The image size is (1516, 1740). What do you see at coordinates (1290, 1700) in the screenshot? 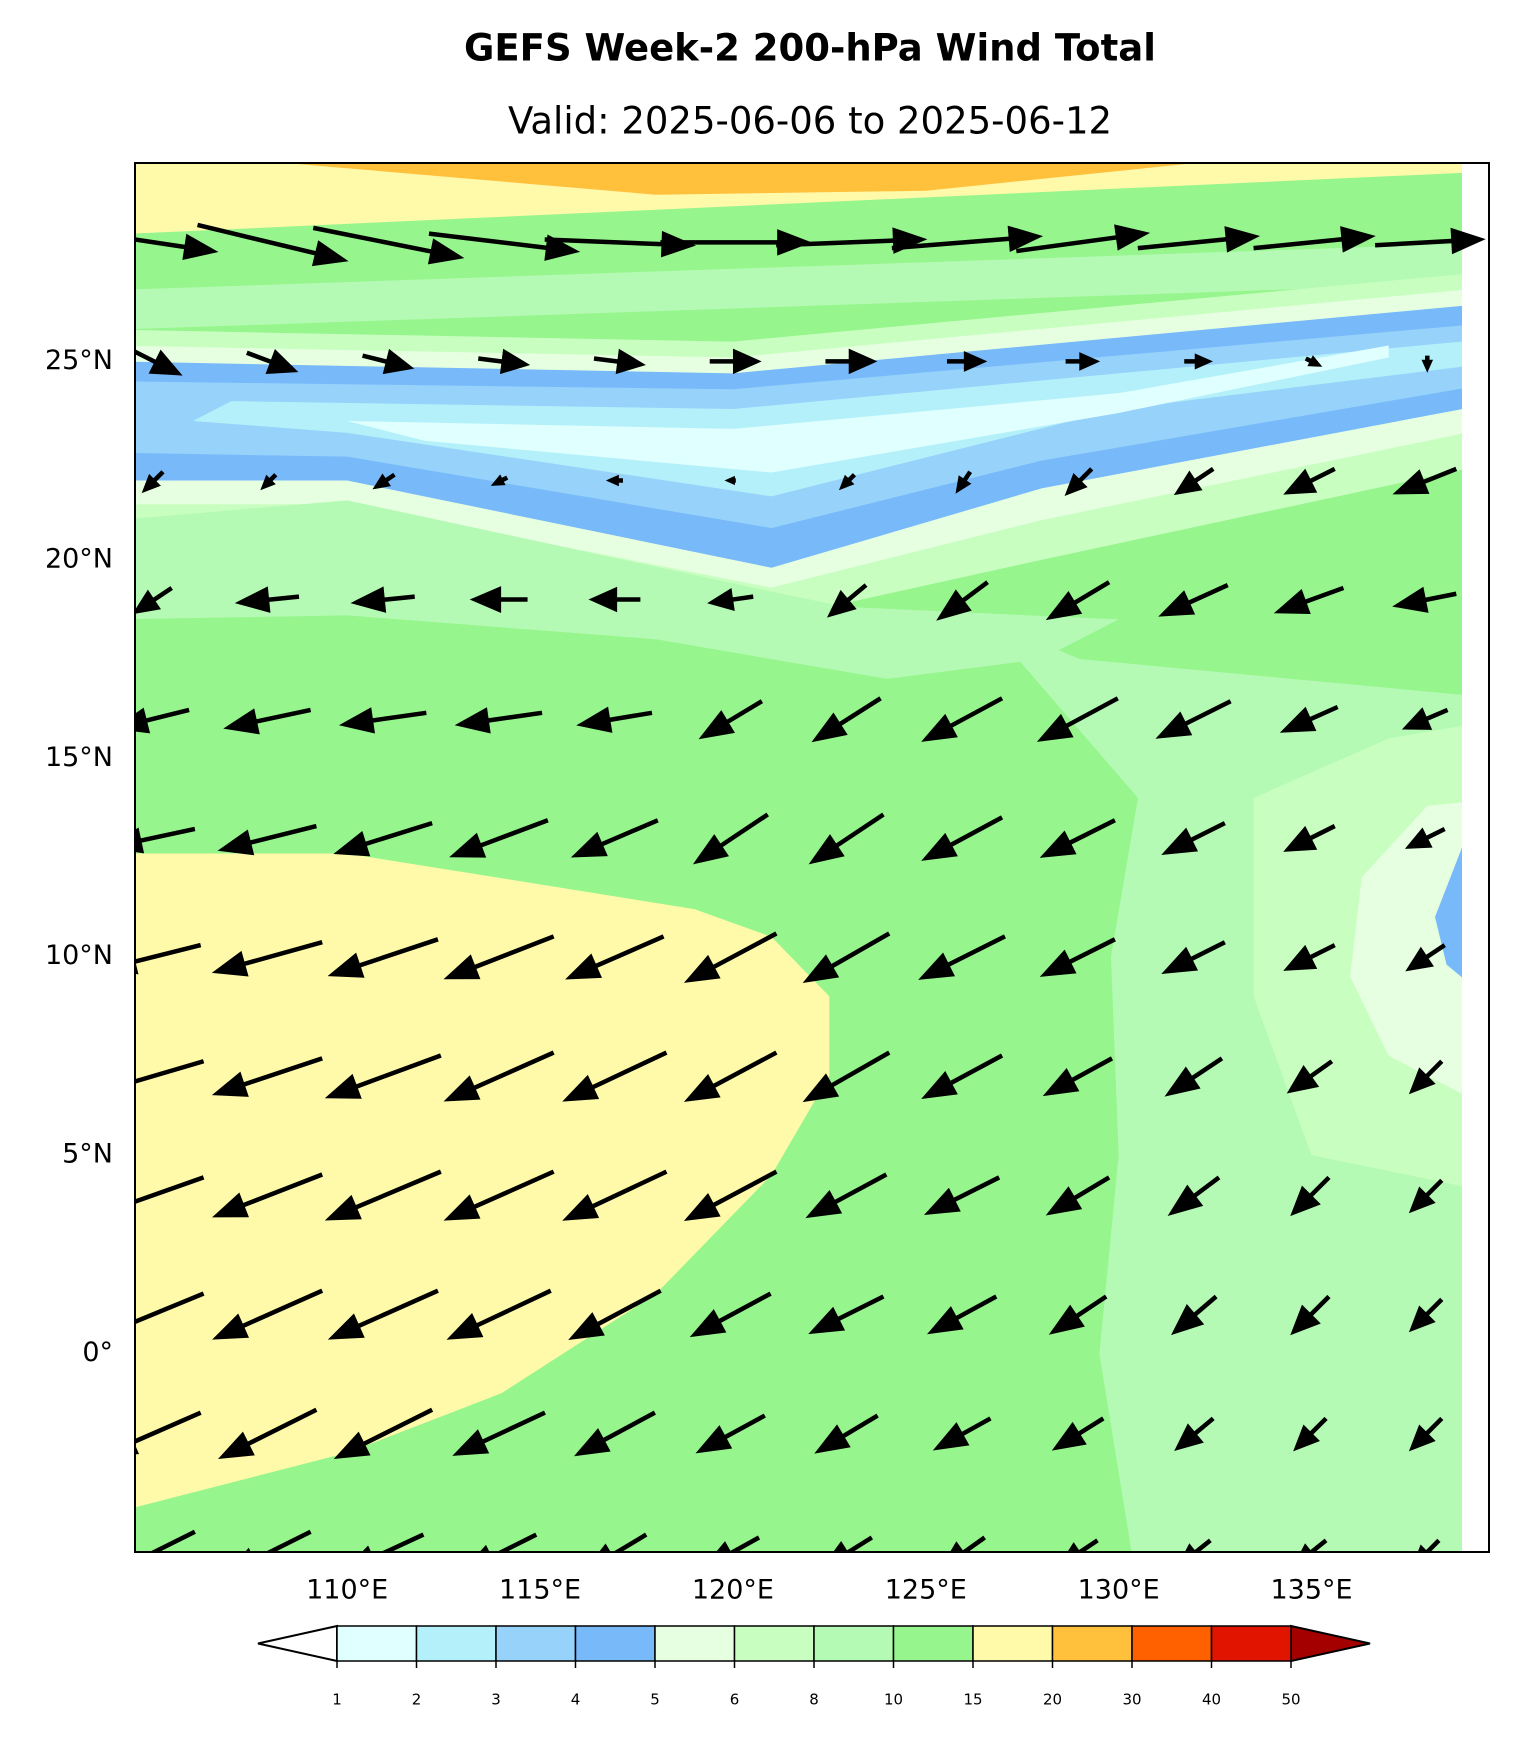
I see `colorbar-label: 50` at bounding box center [1290, 1700].